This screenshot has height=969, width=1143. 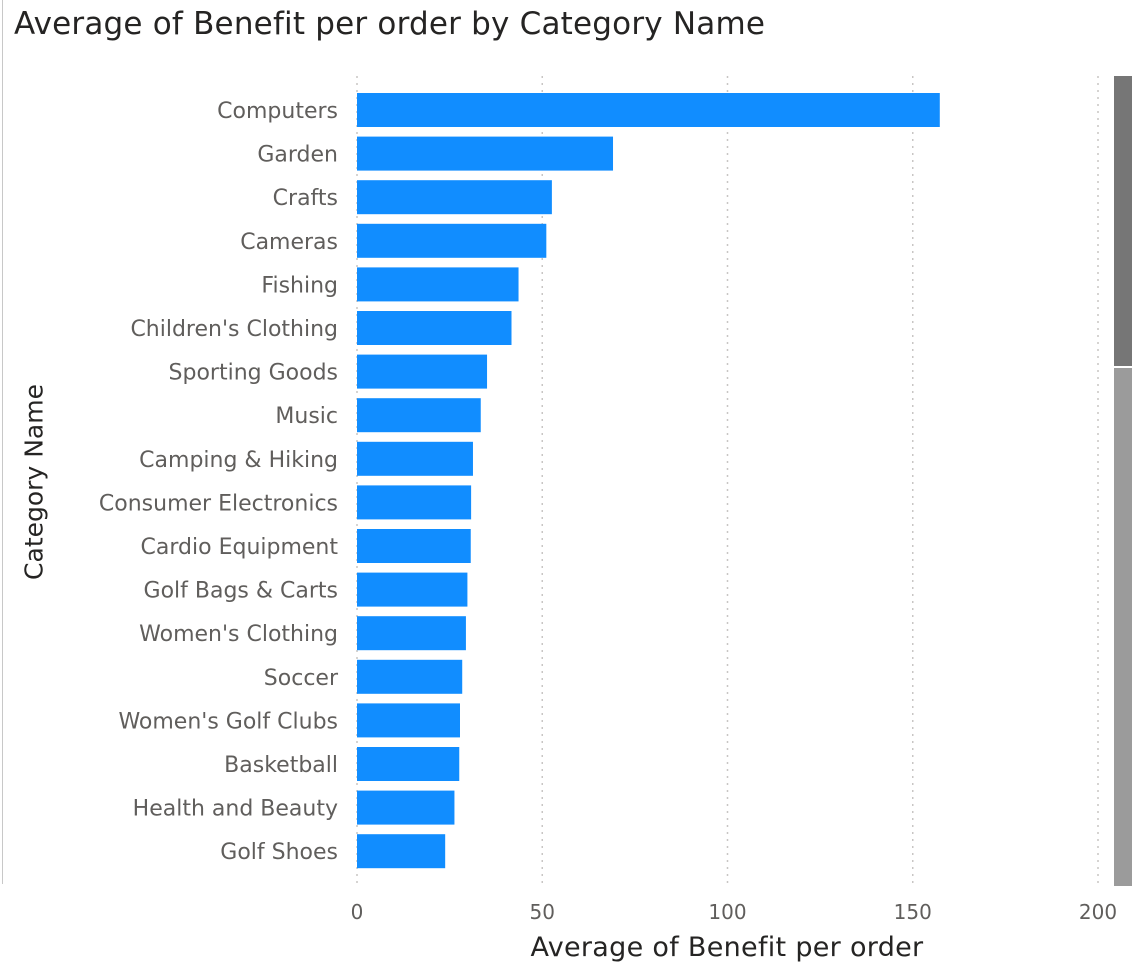 What do you see at coordinates (542, 912) in the screenshot?
I see `x-tick-label: 50` at bounding box center [542, 912].